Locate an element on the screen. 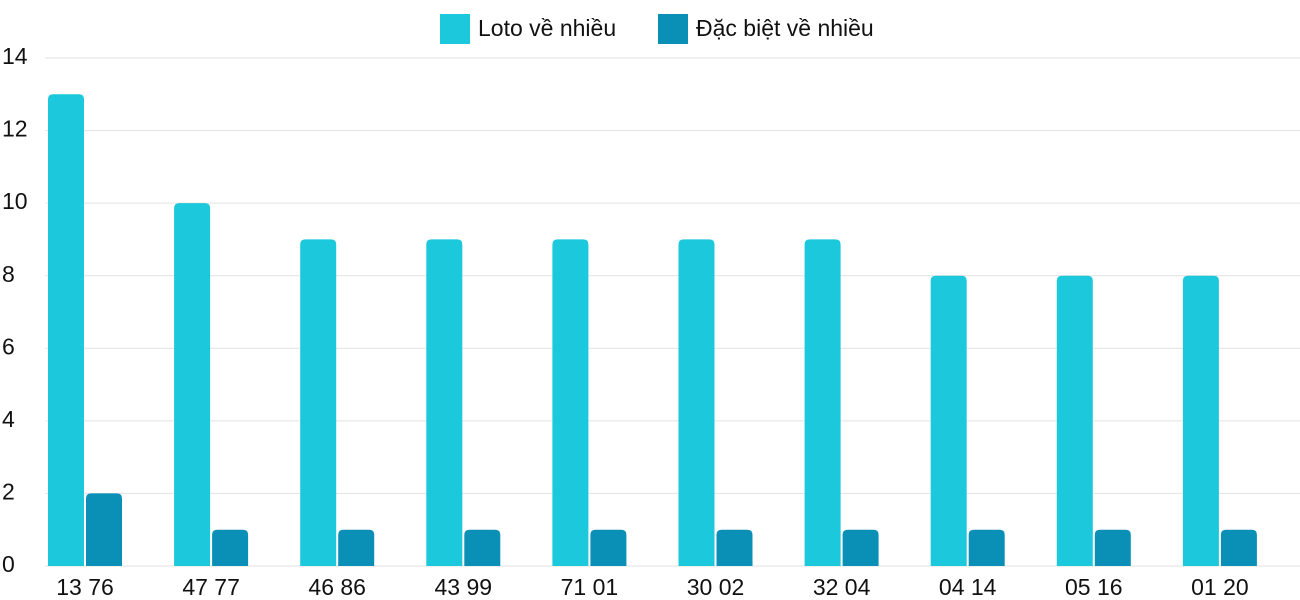  x-tick-label: 04 14 is located at coordinates (968, 587).